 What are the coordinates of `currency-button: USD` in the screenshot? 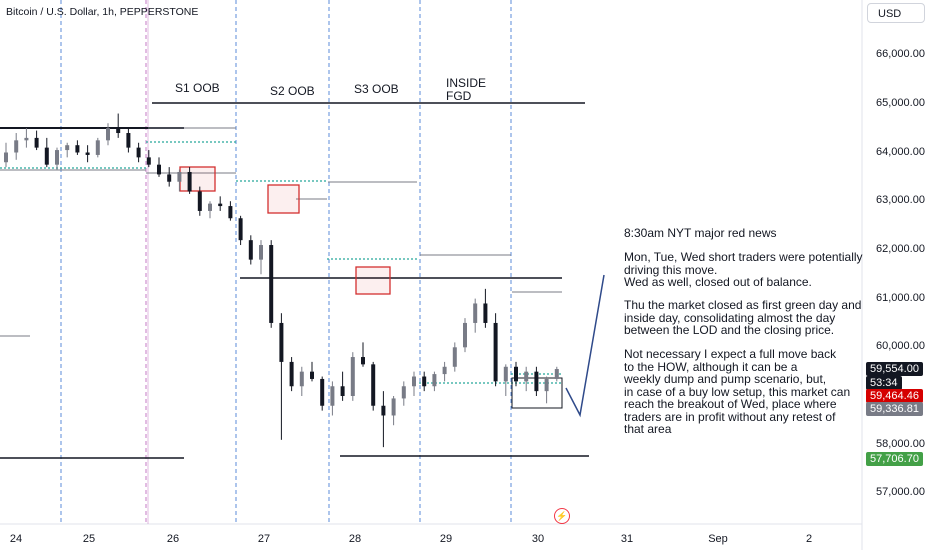 It's located at (896, 13).